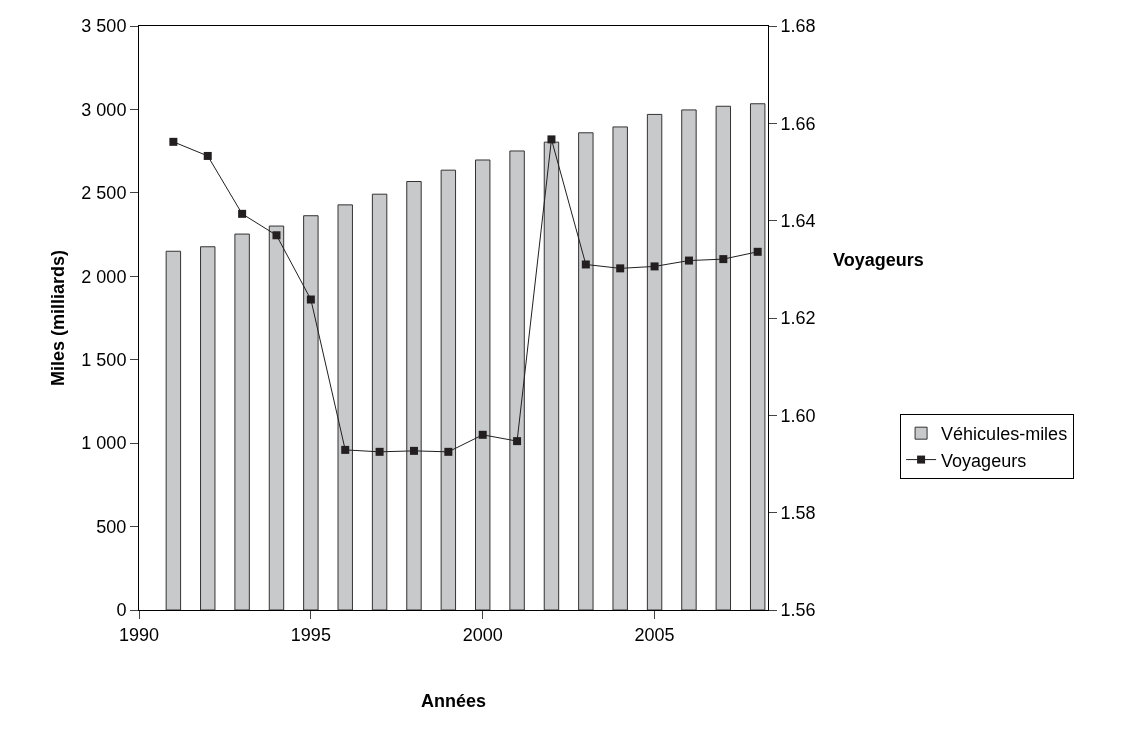  I want to click on legend-label: Voyageurs, so click(984, 460).